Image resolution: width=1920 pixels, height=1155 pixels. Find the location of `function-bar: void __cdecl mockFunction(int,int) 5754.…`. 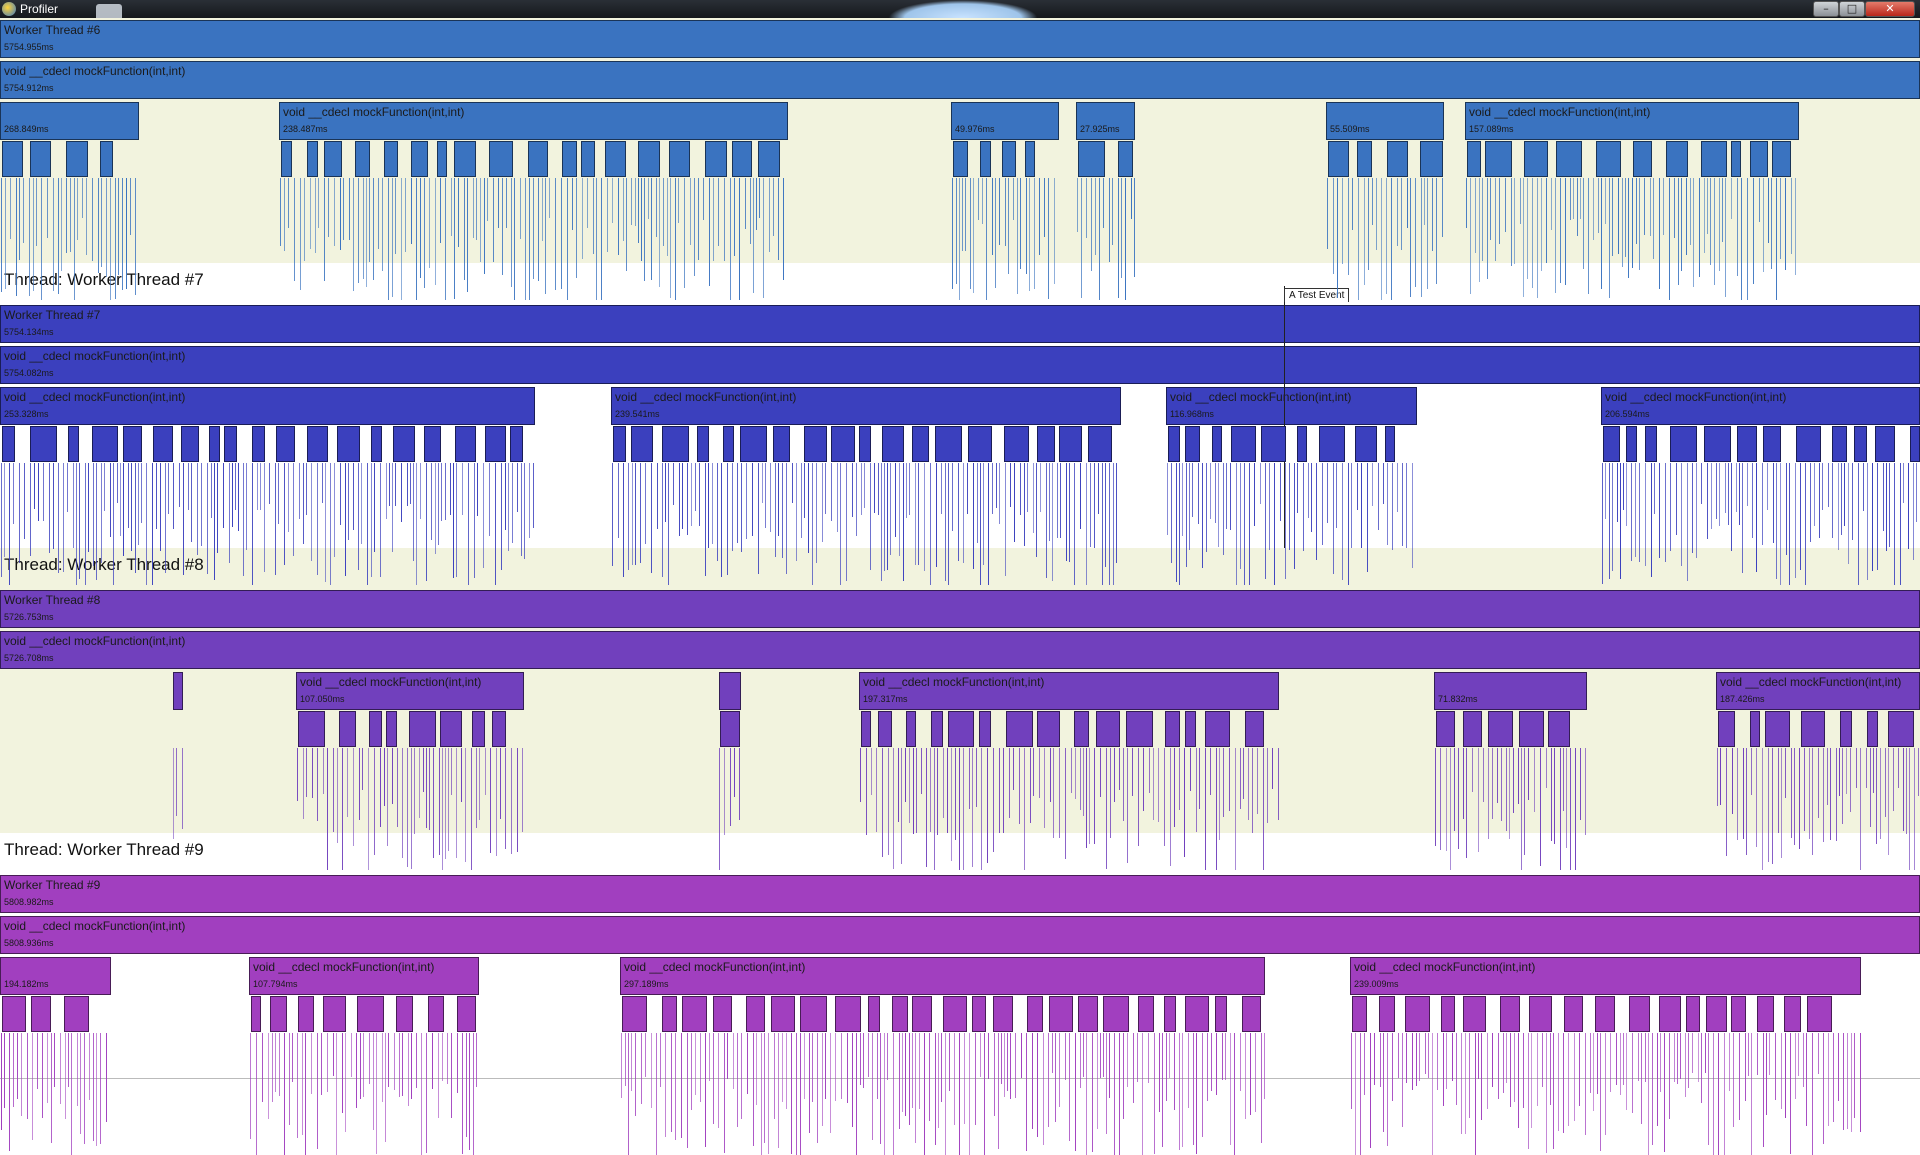

function-bar: void __cdecl mockFunction(int,int) 5754.… is located at coordinates (960, 80).